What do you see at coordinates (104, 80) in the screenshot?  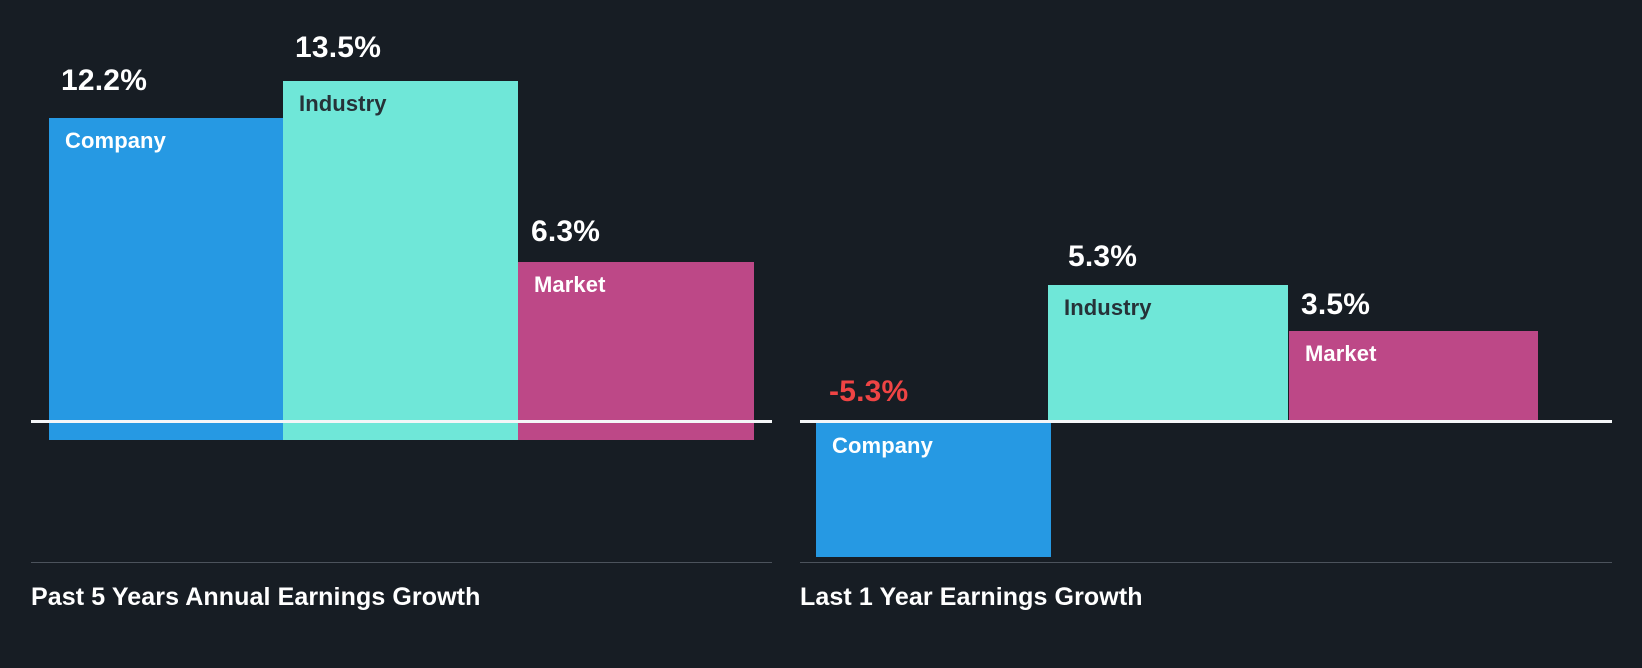 I see `value-label-company: 12.2%` at bounding box center [104, 80].